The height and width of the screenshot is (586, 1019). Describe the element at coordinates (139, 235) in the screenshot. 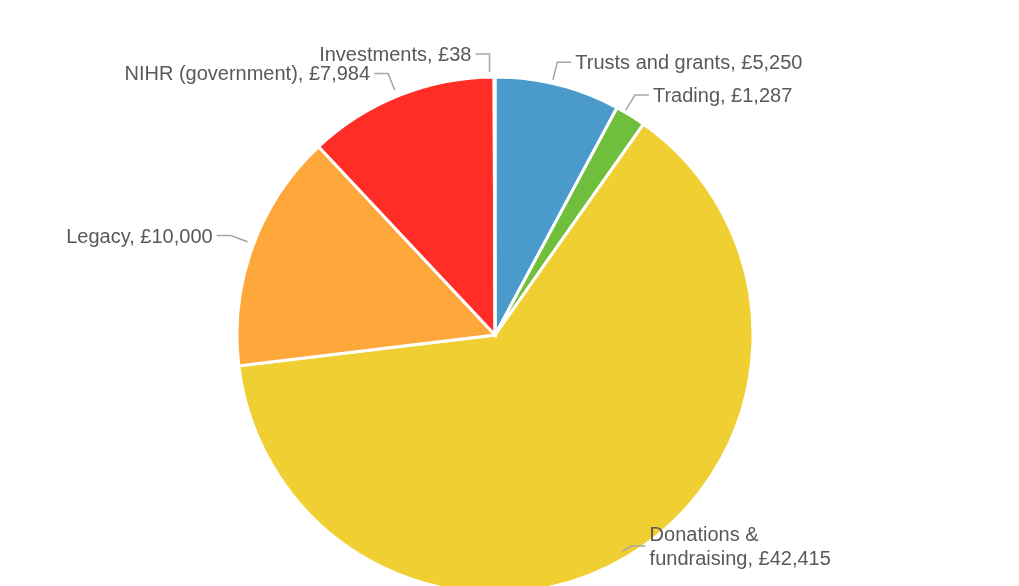

I see `slice-label: Legacy, £10,000` at that location.